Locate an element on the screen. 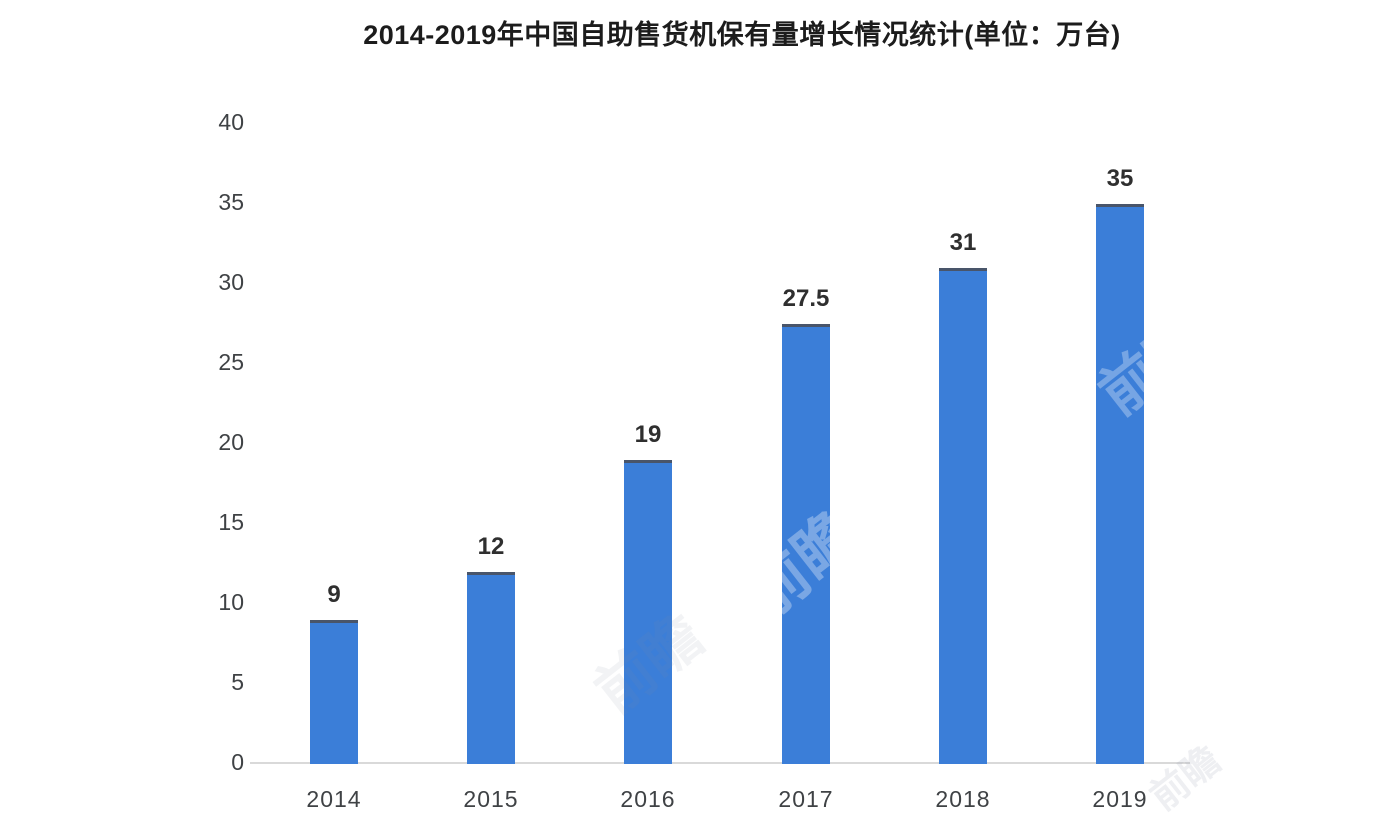 This screenshot has width=1400, height=836. x-axis-tick-label: 2019 is located at coordinates (1120, 799).